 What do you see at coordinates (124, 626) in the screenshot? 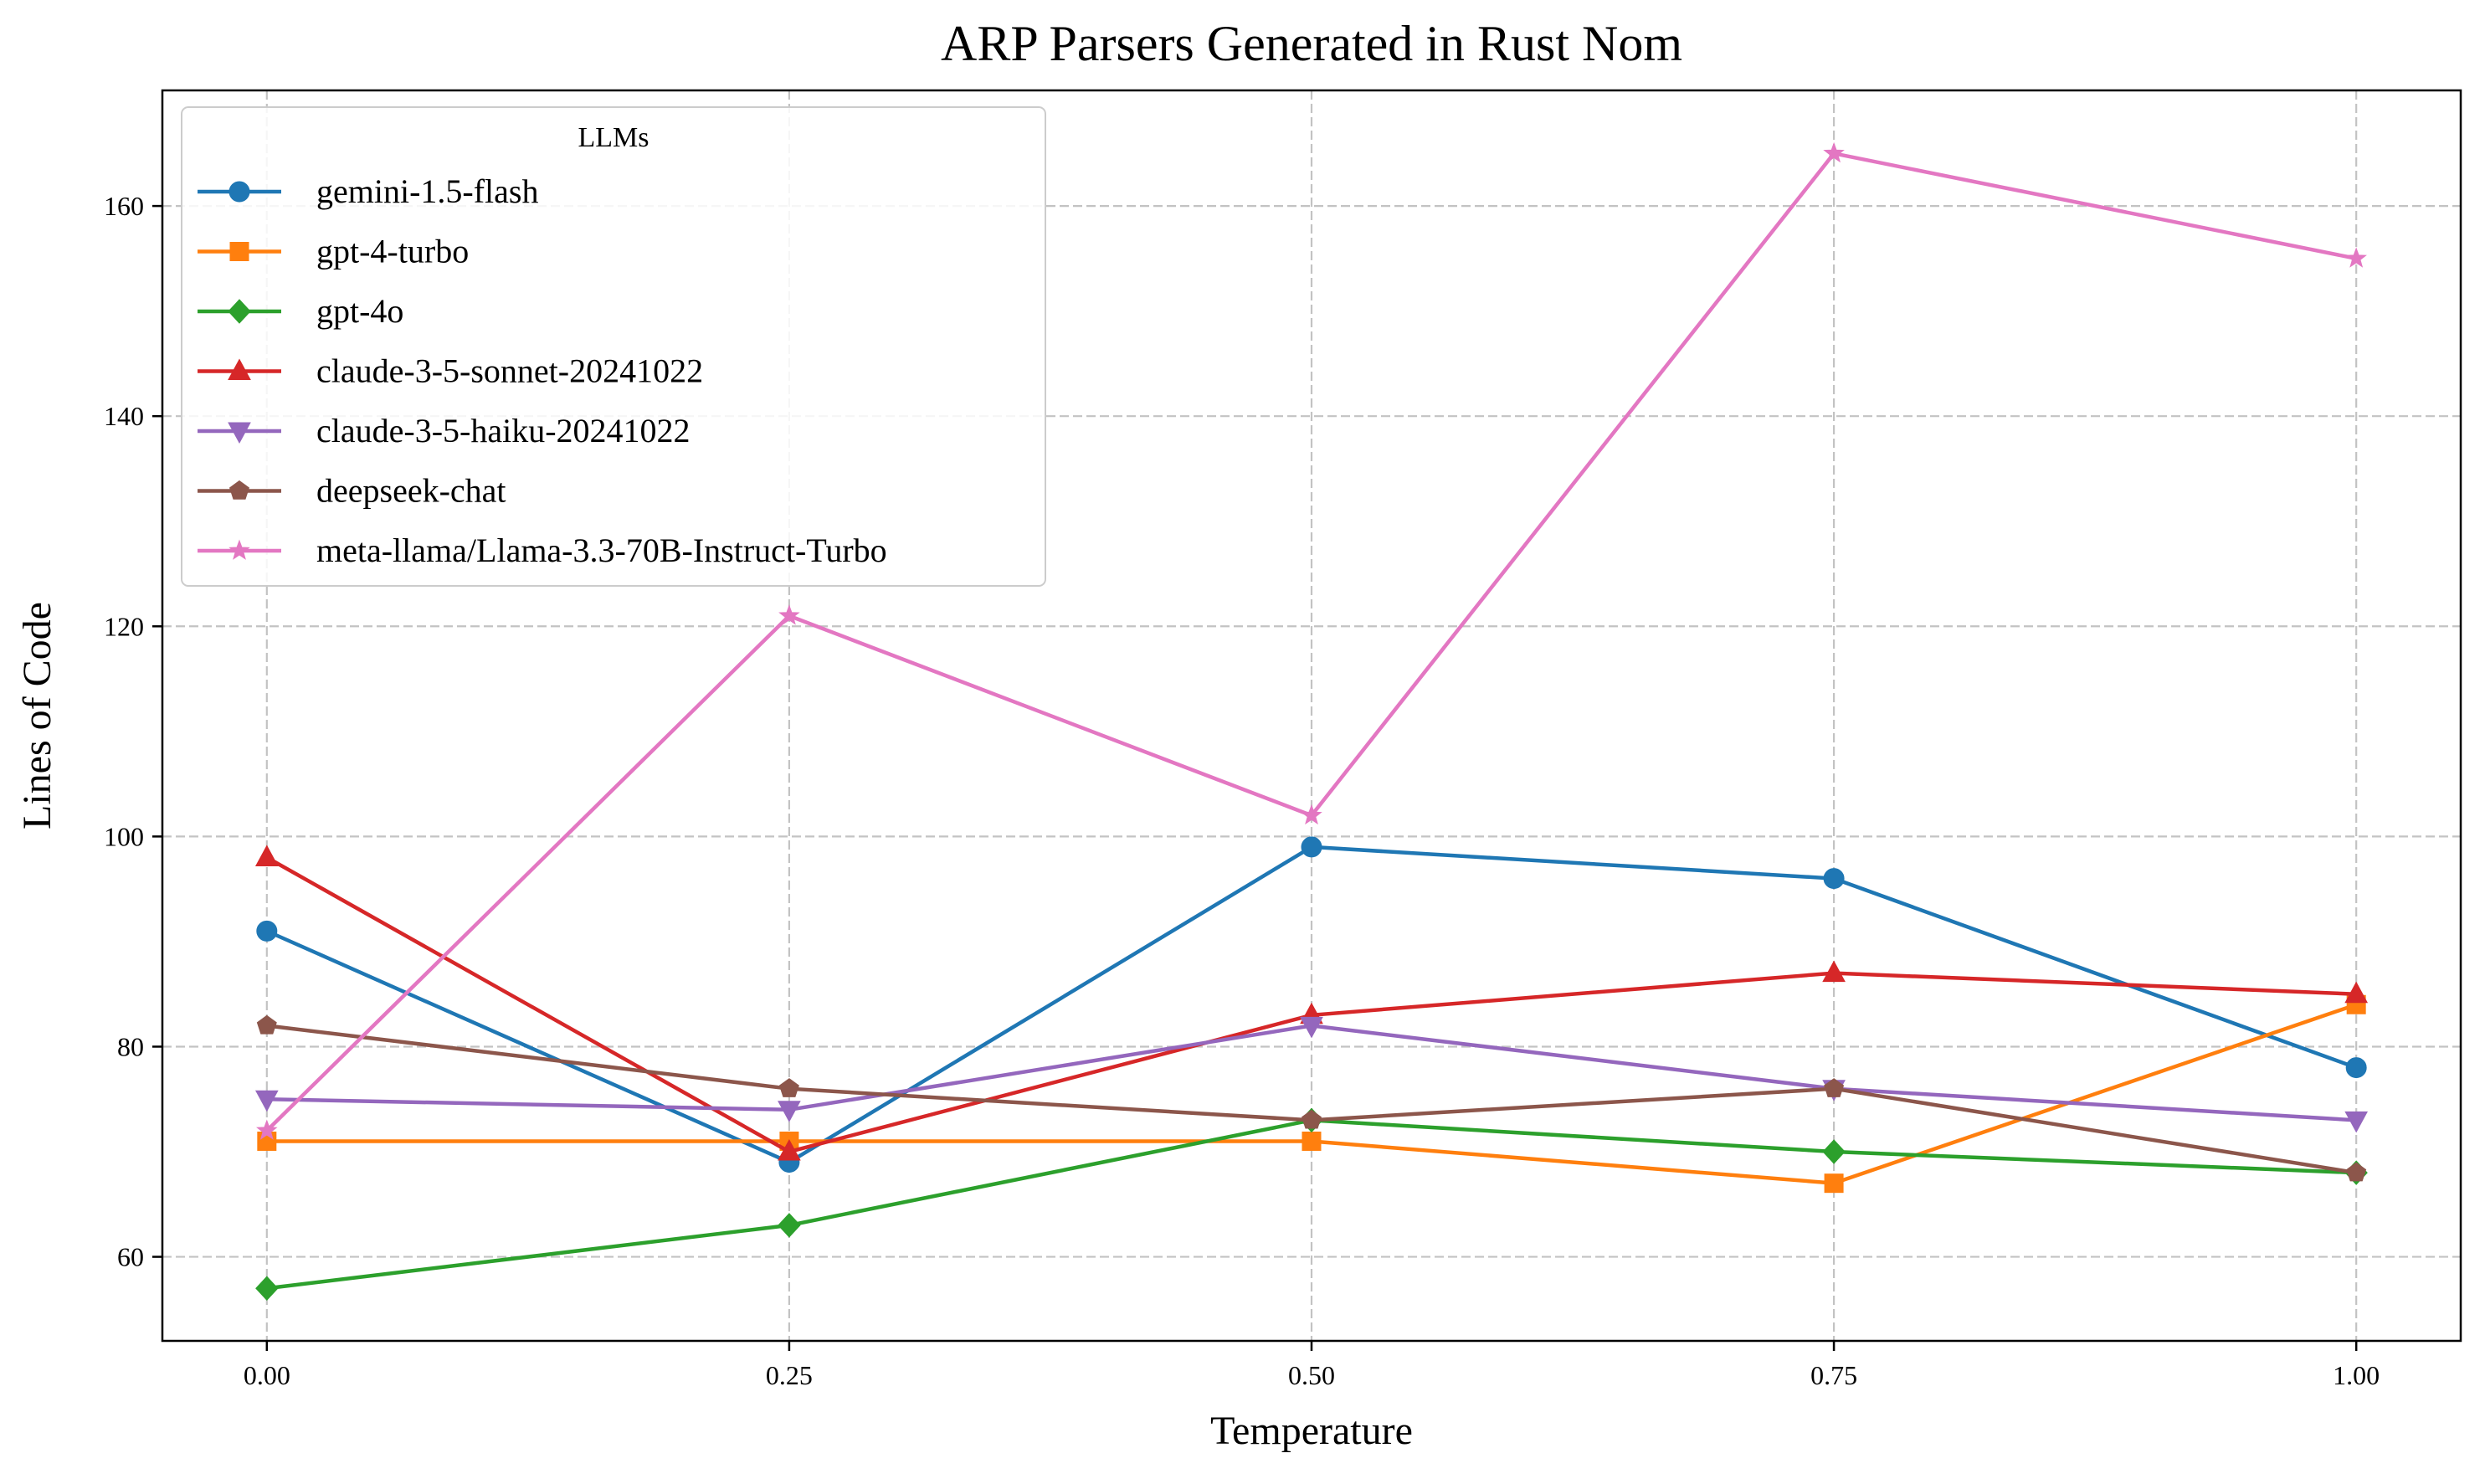
I see `y-tick-label: 120` at bounding box center [124, 626].